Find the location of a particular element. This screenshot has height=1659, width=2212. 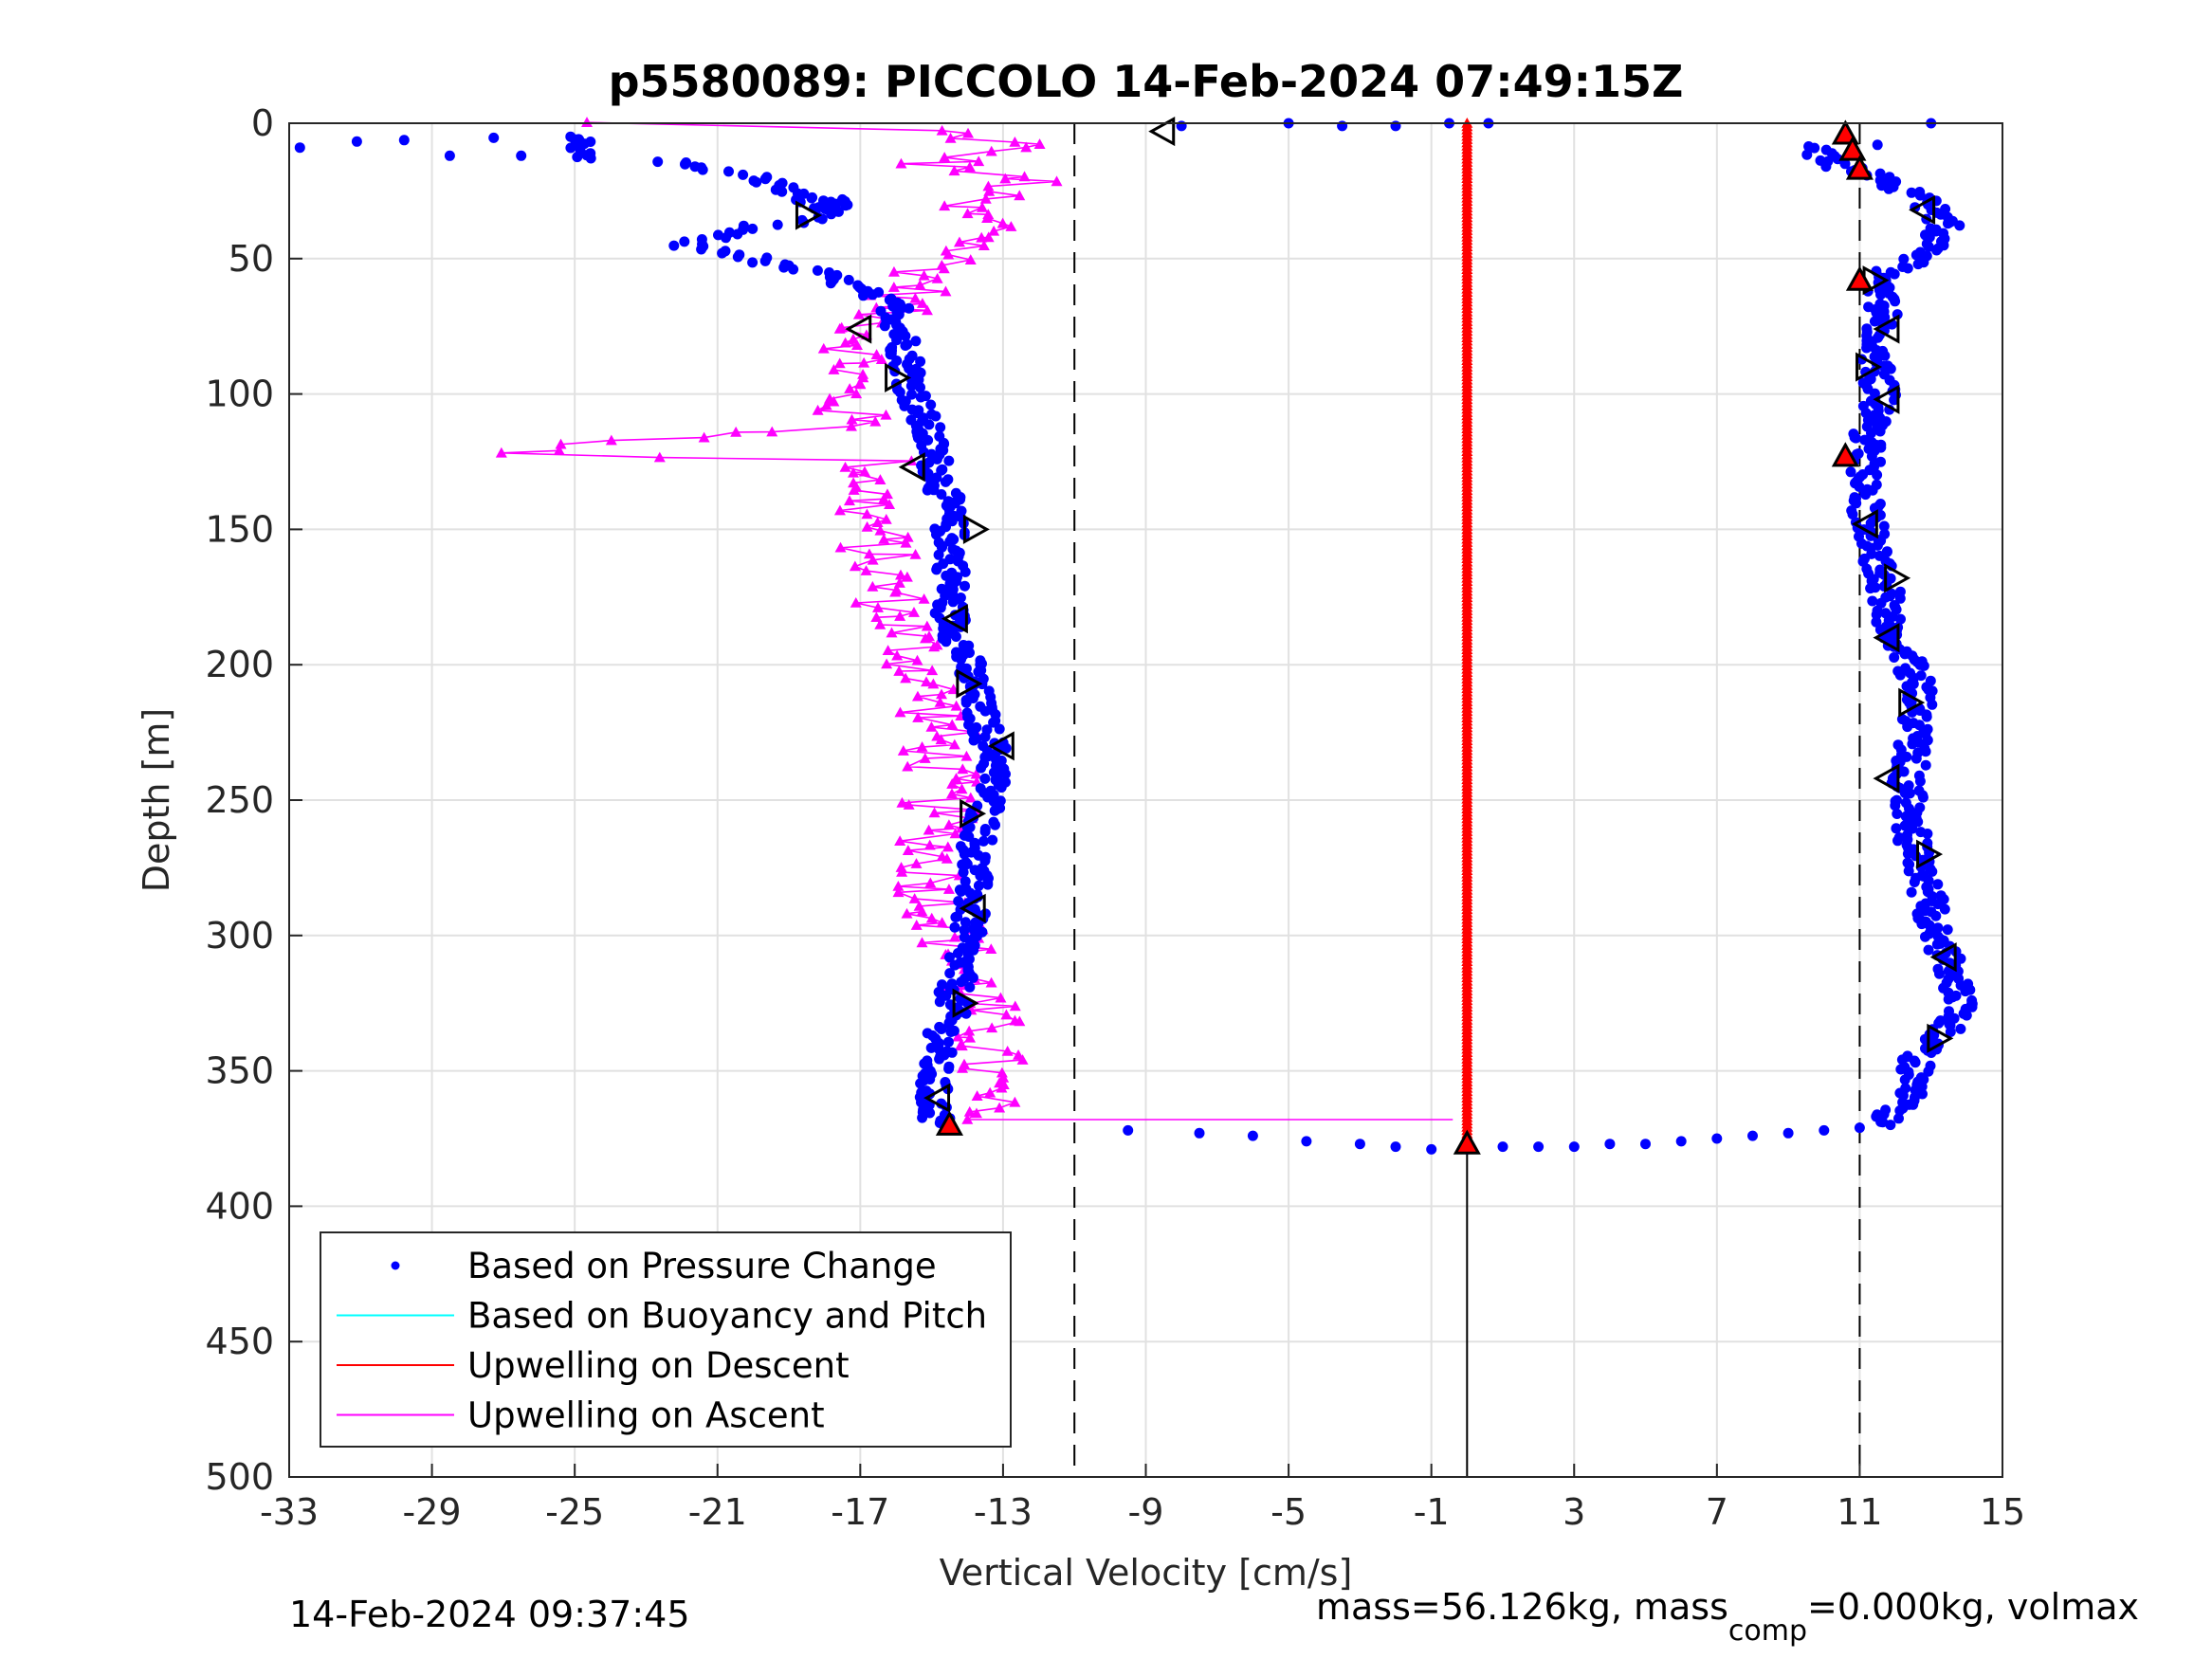

legend-marker is located at coordinates (395, 1265).